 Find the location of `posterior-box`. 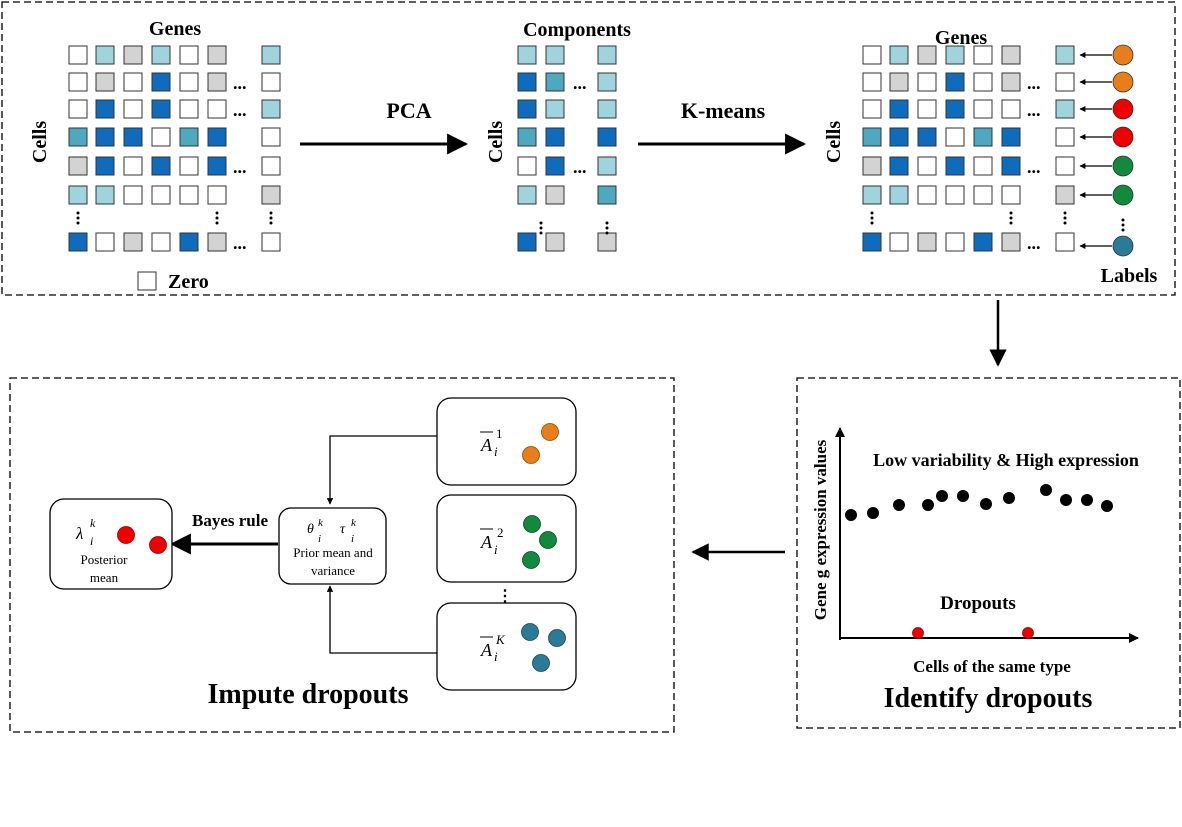

posterior-box is located at coordinates (111, 544).